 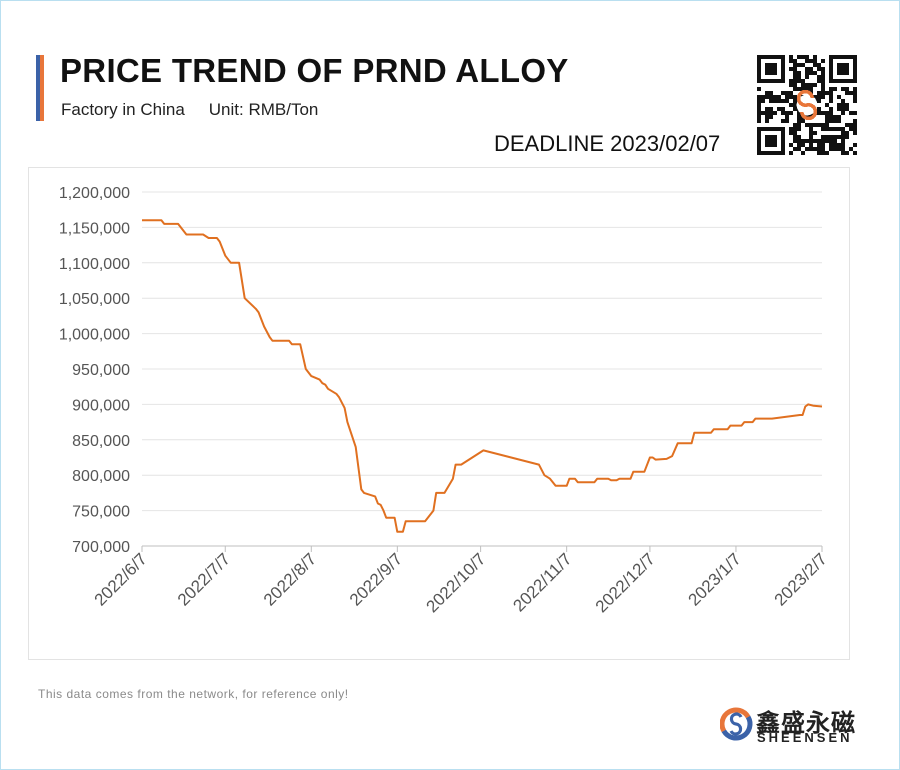 I want to click on y-tick-label: 1,000,000, so click(x=94, y=335).